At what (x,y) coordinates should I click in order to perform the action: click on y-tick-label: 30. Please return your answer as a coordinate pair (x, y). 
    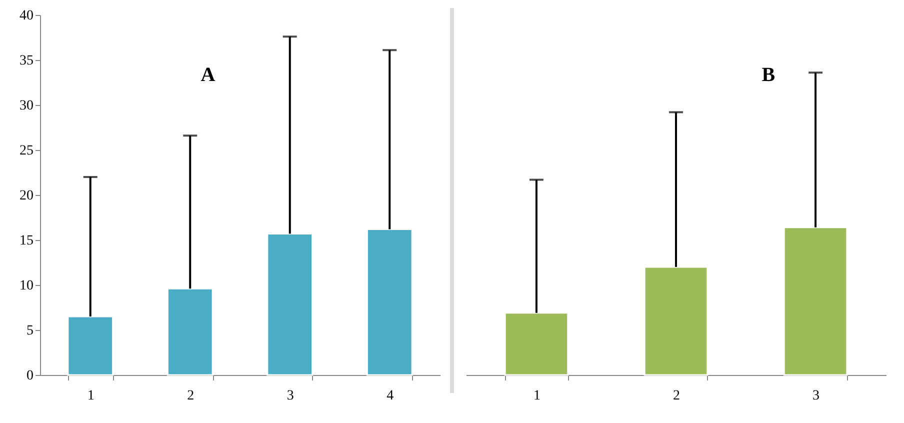
    Looking at the image, I should click on (27, 106).